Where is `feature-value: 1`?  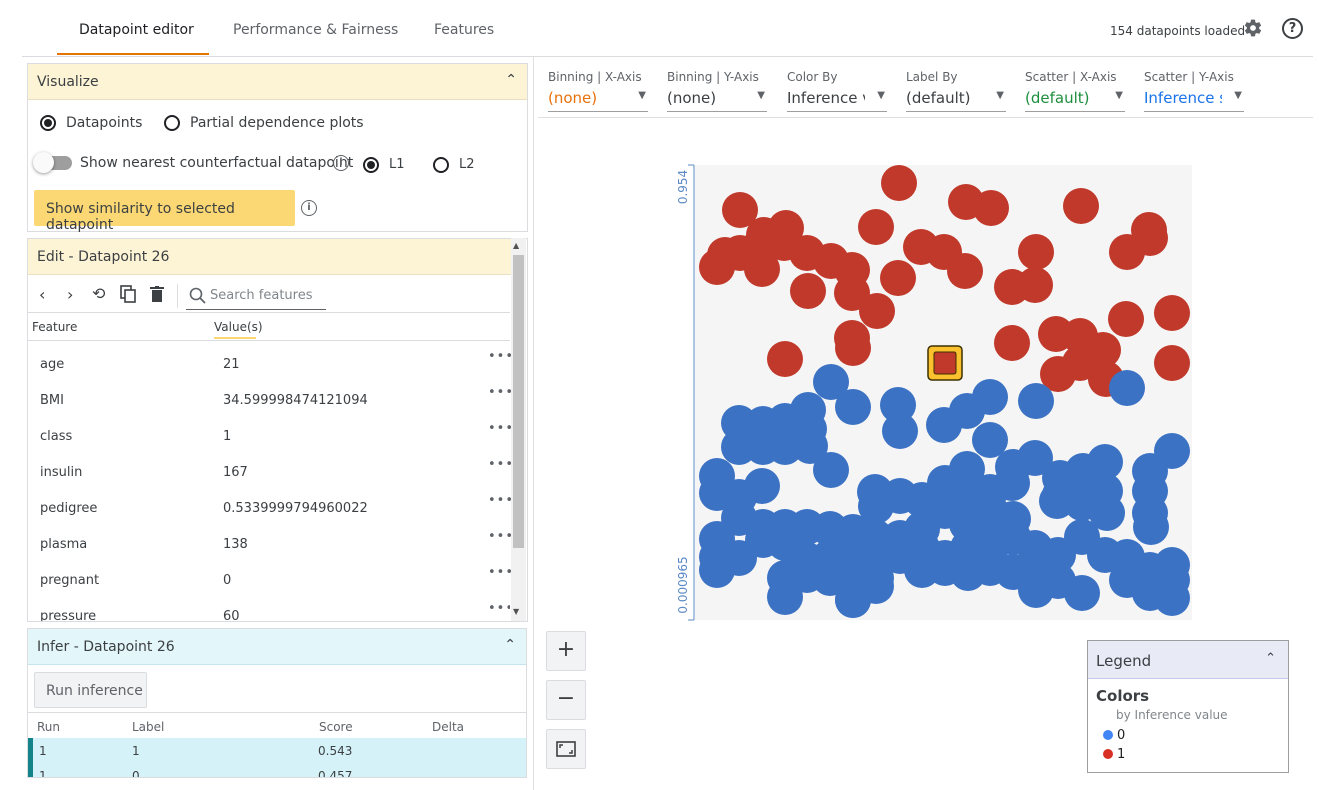 feature-value: 1 is located at coordinates (227, 436).